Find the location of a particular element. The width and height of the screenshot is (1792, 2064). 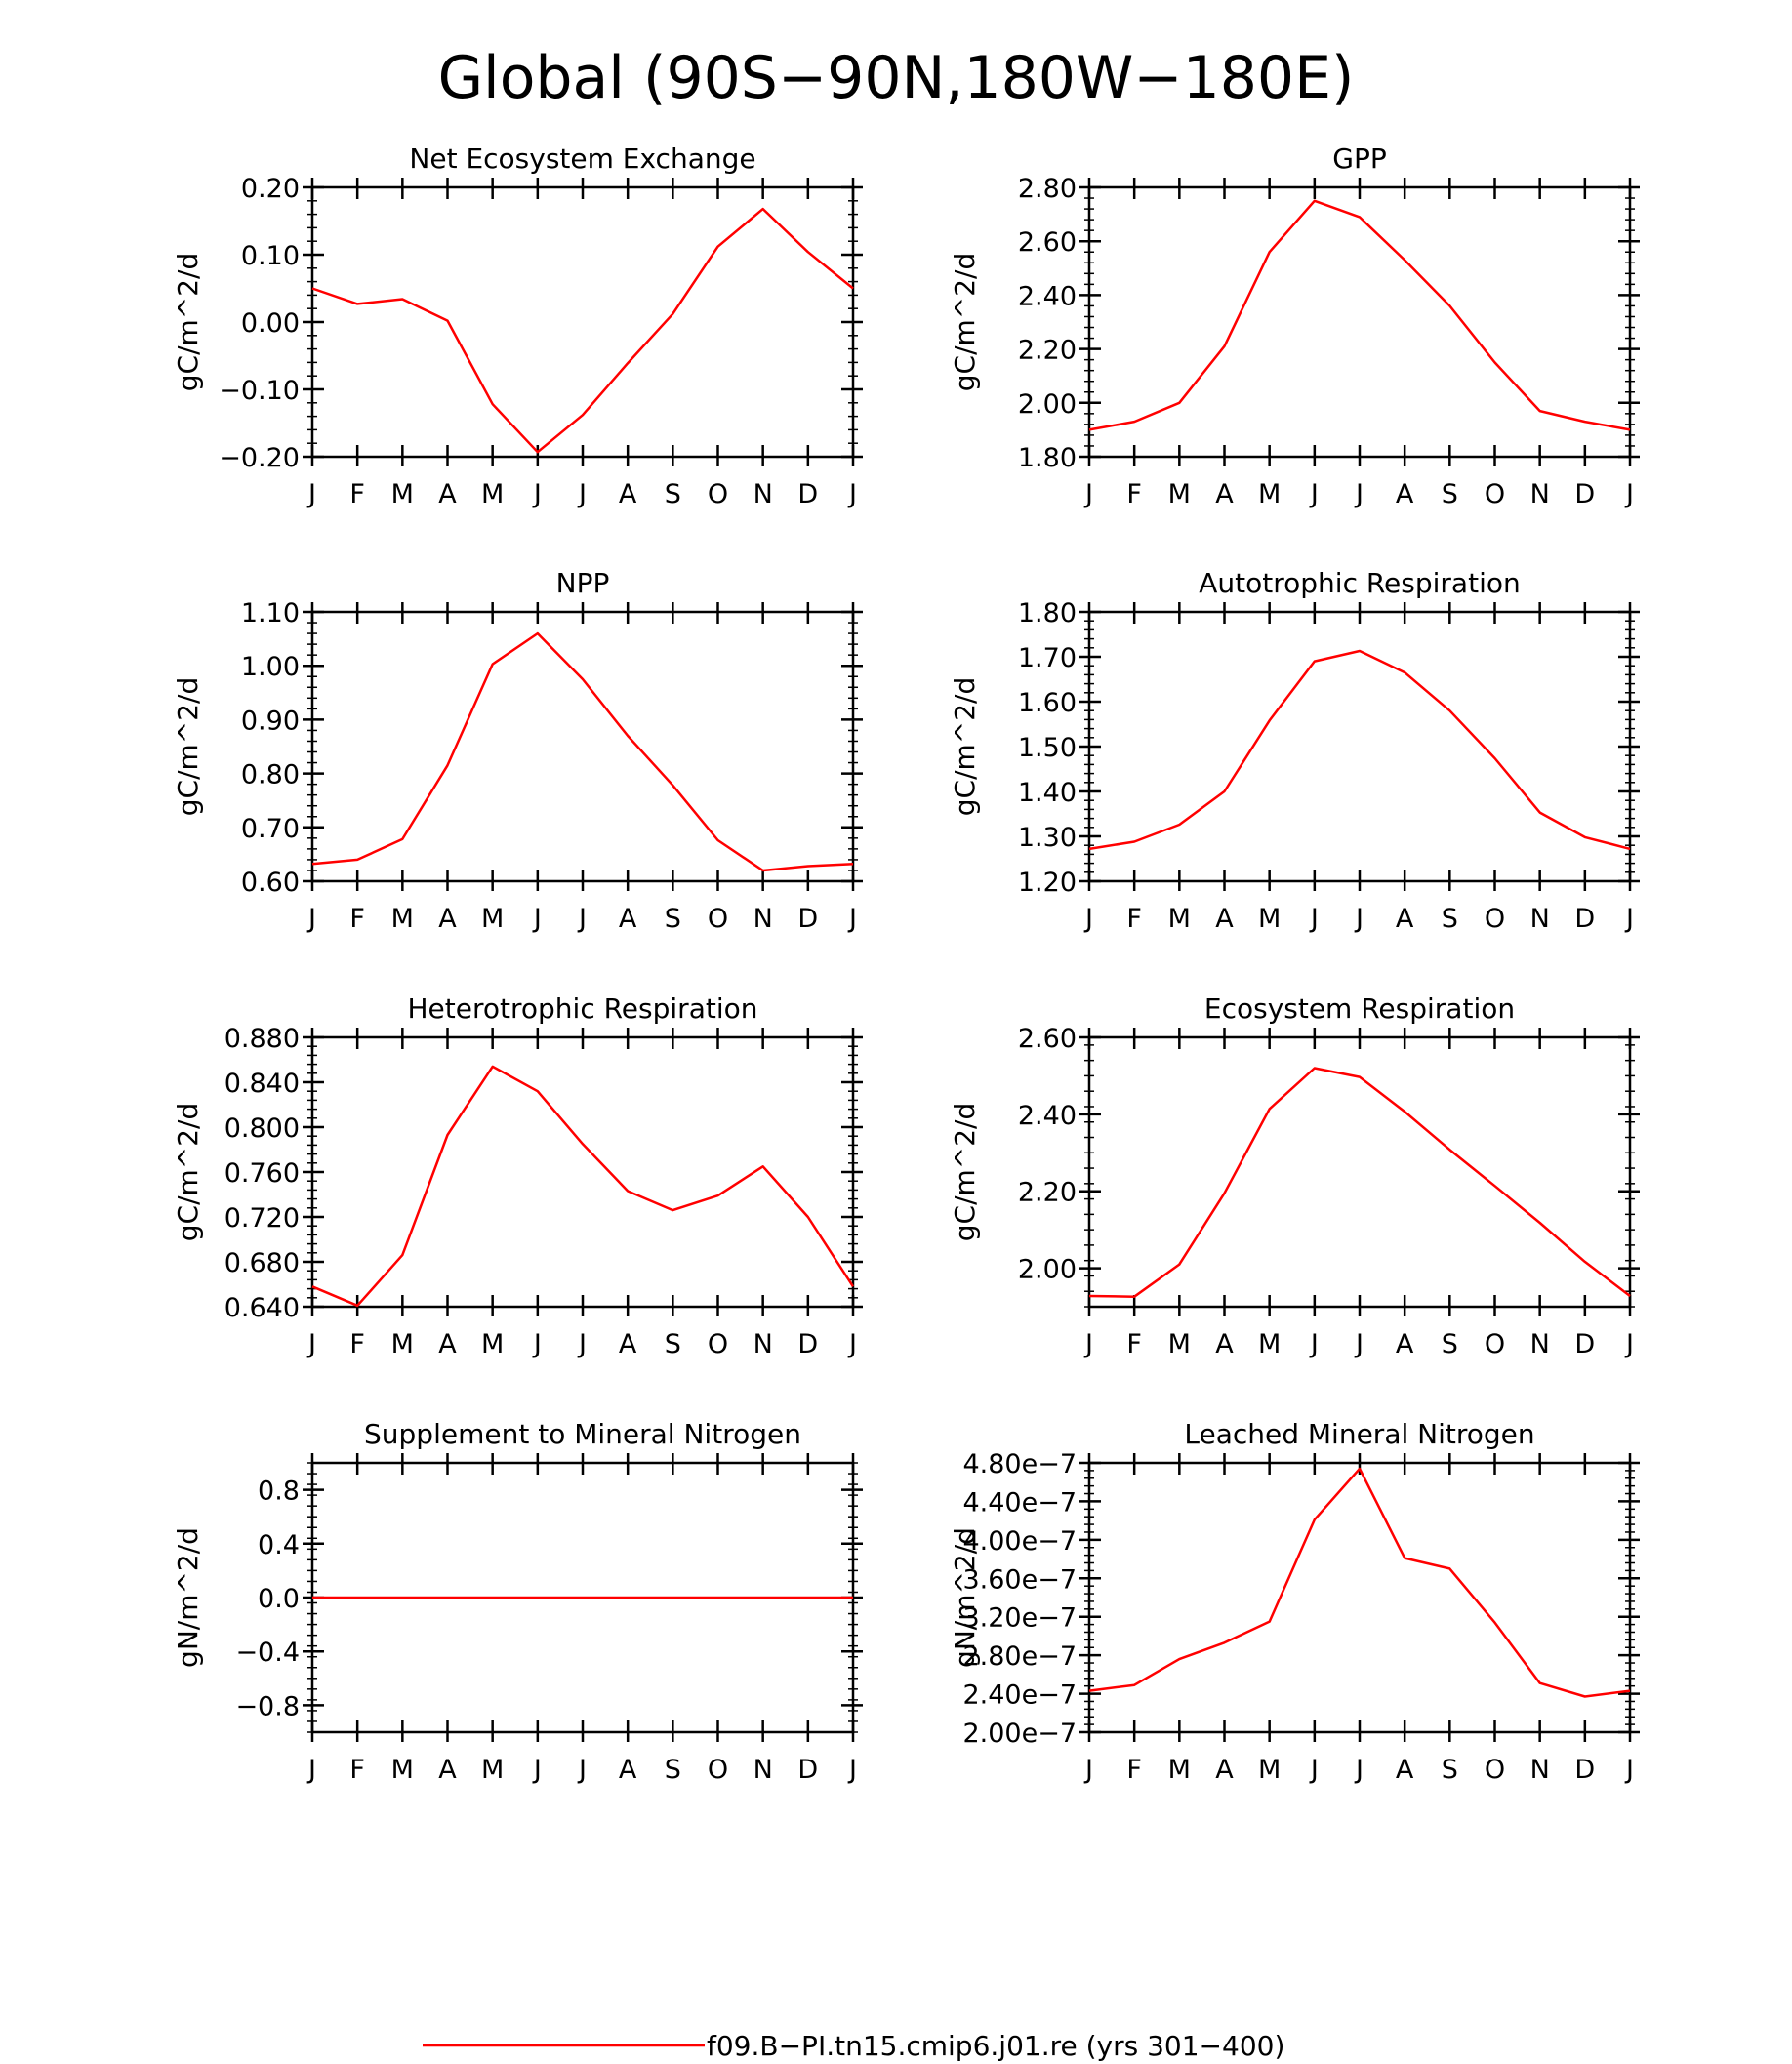

y-tick-label: 2.80e−7 is located at coordinates (1019, 1656).